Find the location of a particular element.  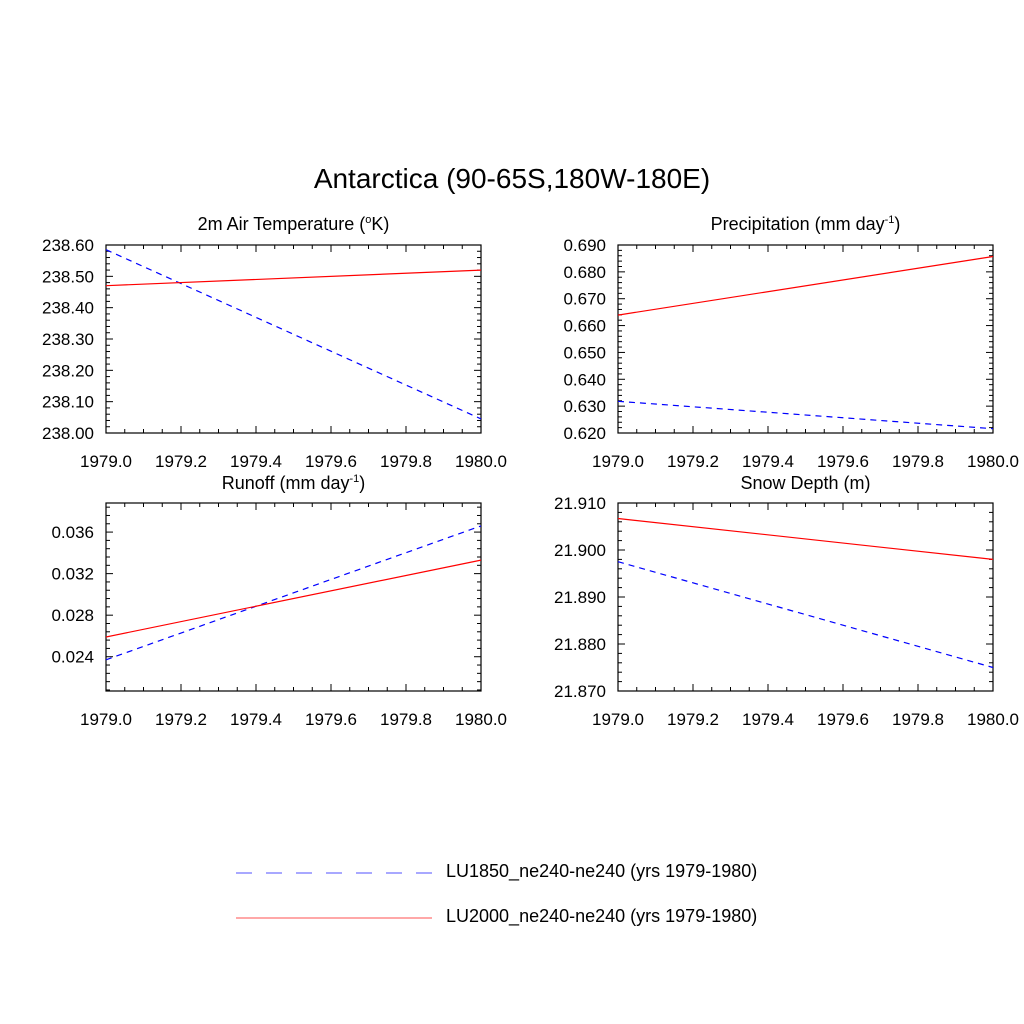

y-tick-label: 0.650 is located at coordinates (584, 352).